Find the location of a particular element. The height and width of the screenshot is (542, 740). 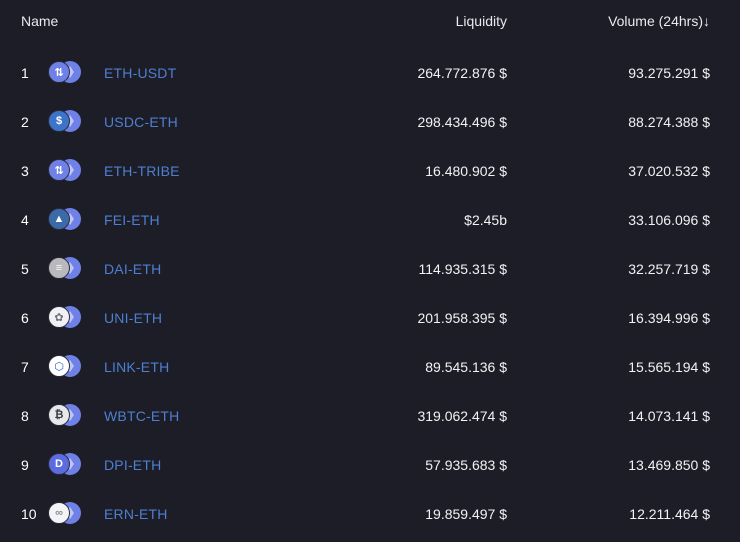

liquidity-value: 201.958.395 $ is located at coordinates (462, 318).